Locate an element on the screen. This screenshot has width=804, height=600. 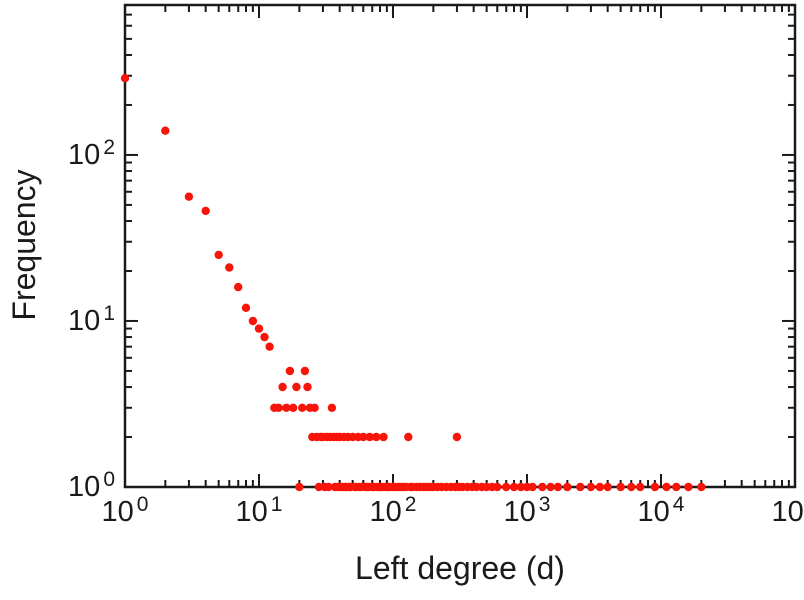
x-tick-label: 10 0 is located at coordinates (125, 512).